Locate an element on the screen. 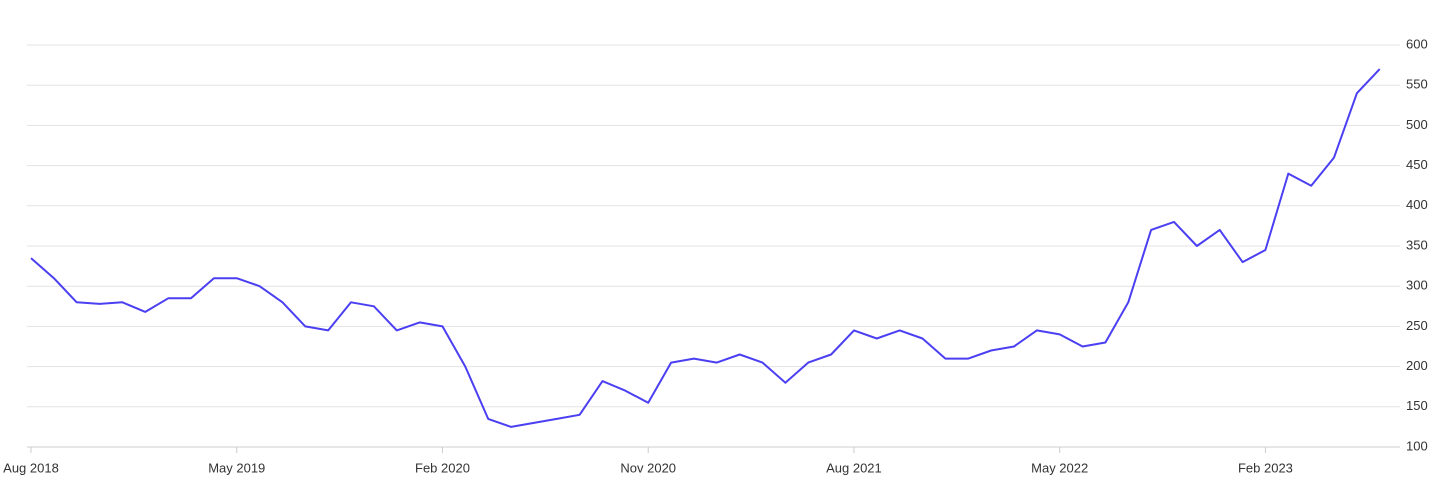 The height and width of the screenshot is (503, 1456). x-tick-label: May 2022 is located at coordinates (1059, 467).